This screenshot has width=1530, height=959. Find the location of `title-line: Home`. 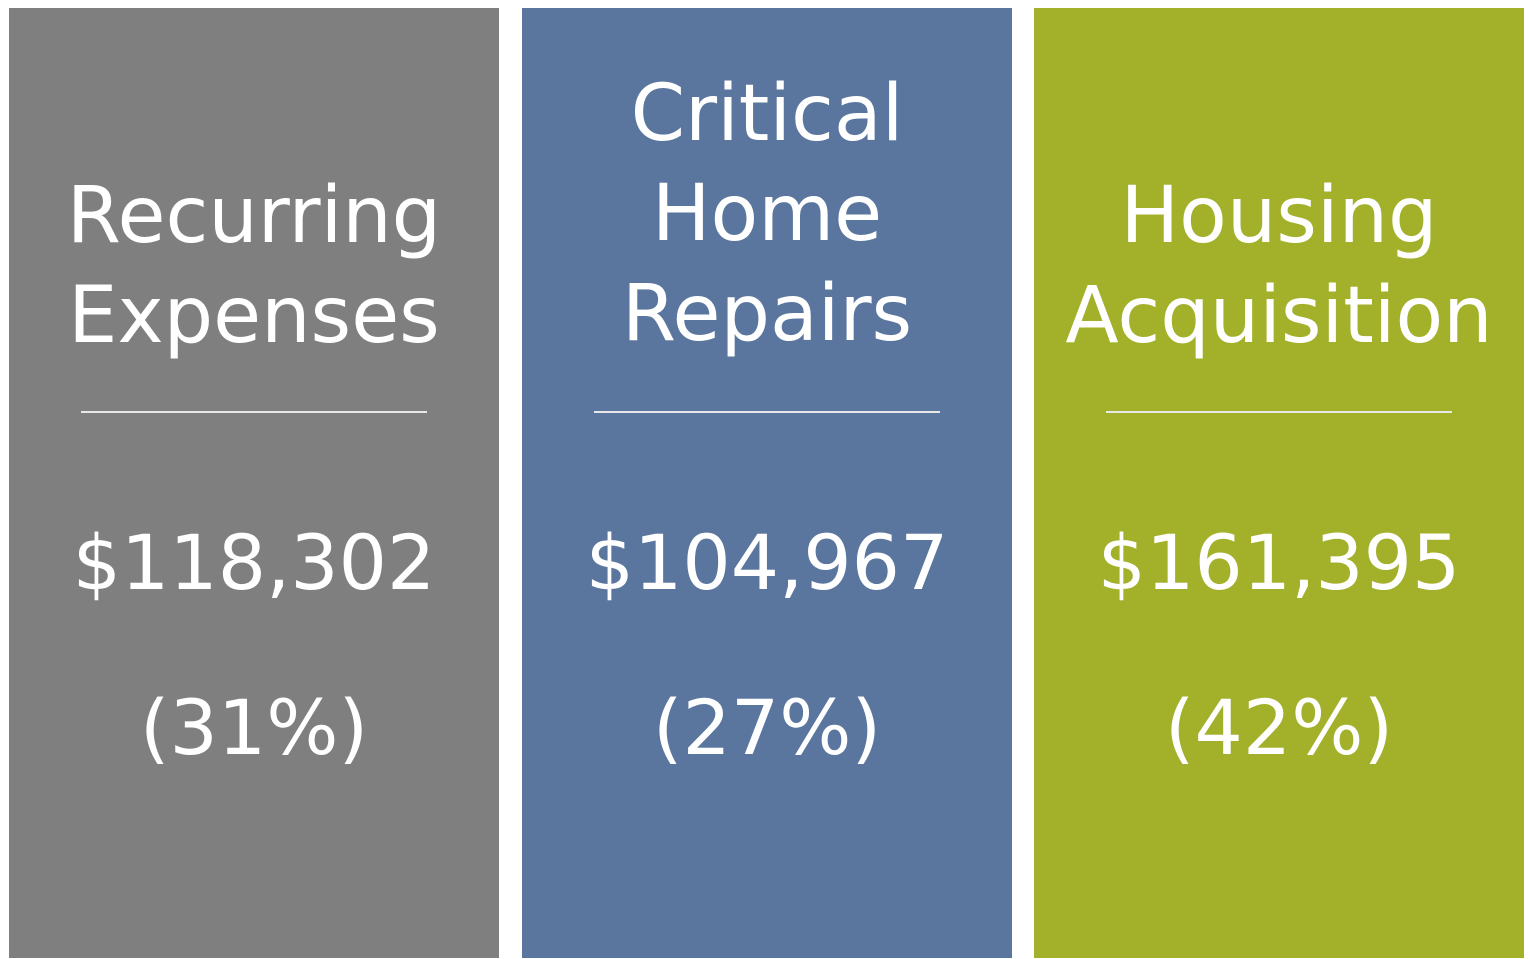

title-line: Home is located at coordinates (767, 214).